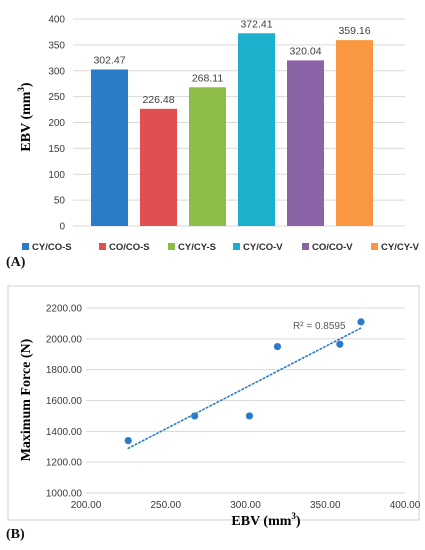  What do you see at coordinates (158, 100) in the screenshot?
I see `bar-data-label: 226.48` at bounding box center [158, 100].